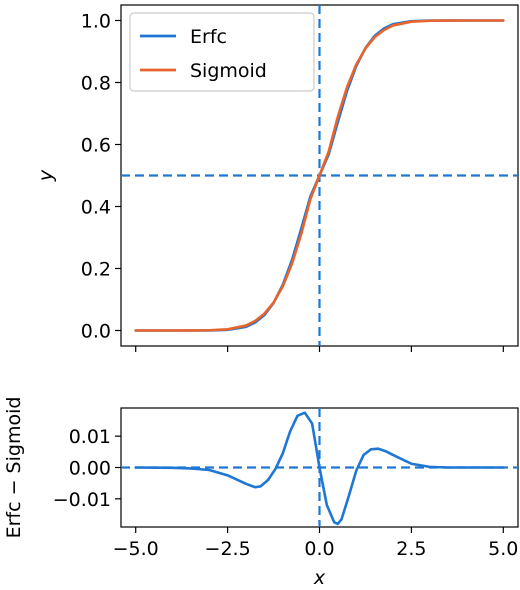 Image resolution: width=520 pixels, height=590 pixels. I want to click on y-tick-label: −0.01, so click(82, 500).